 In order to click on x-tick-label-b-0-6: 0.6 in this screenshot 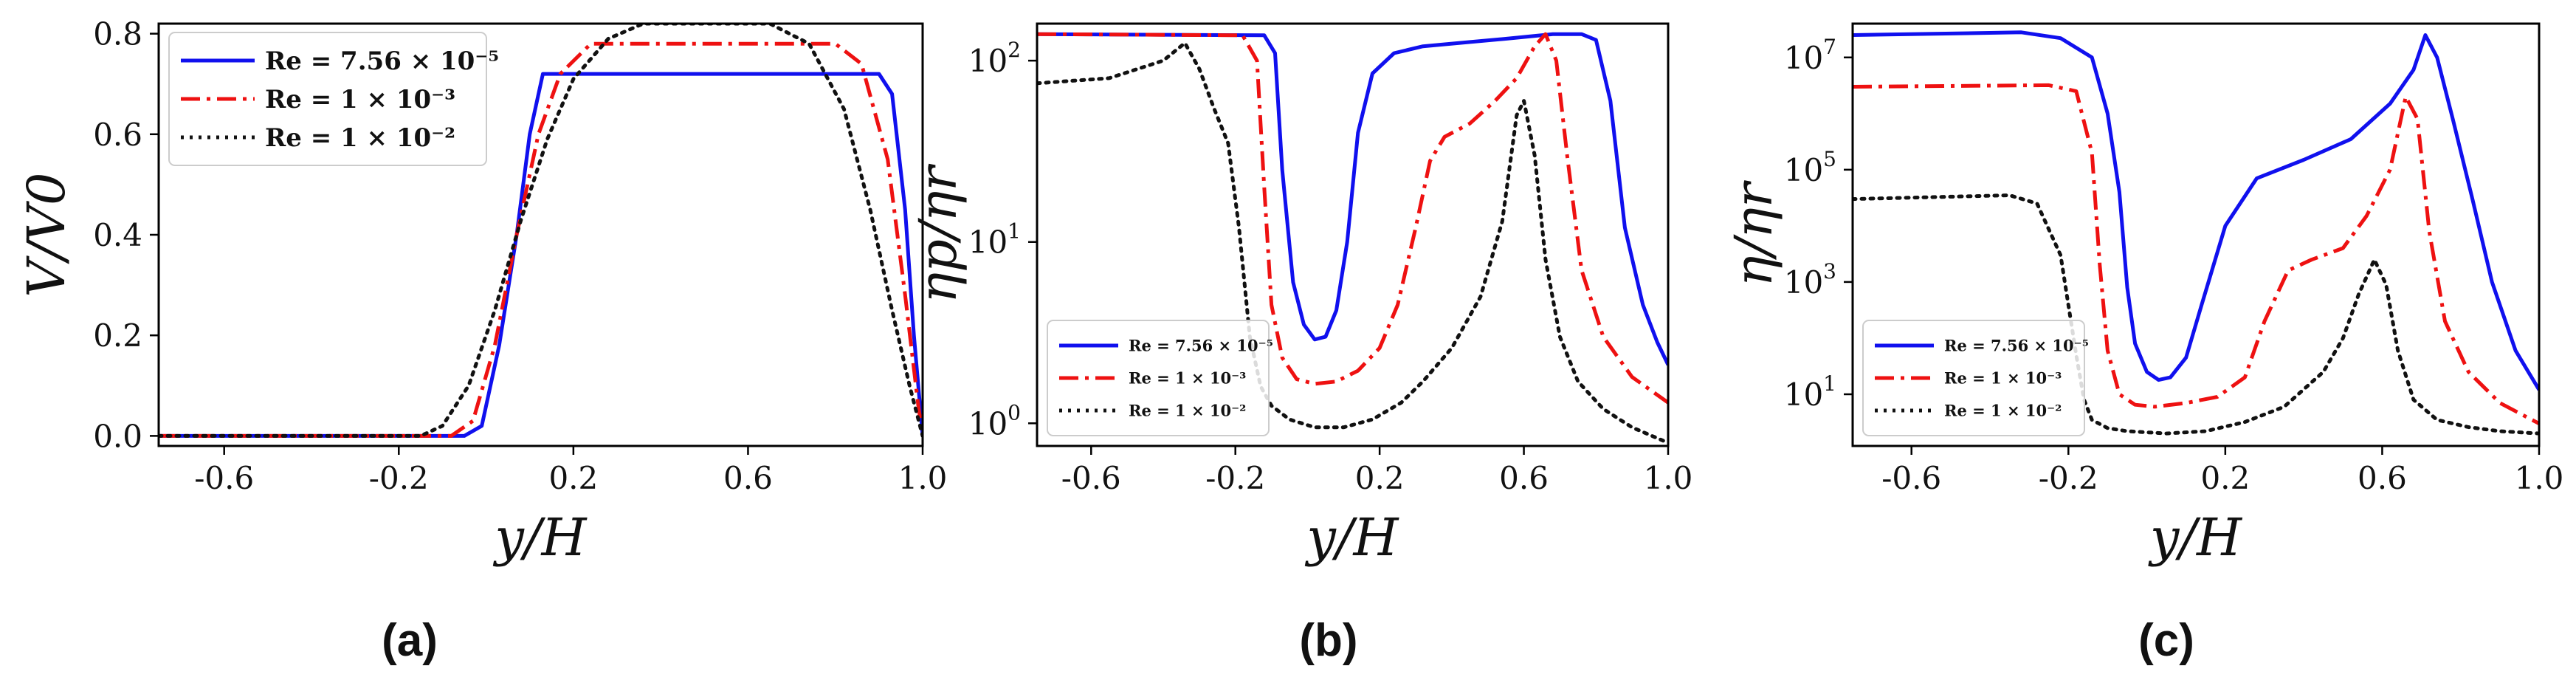, I will do `click(1524, 478)`.